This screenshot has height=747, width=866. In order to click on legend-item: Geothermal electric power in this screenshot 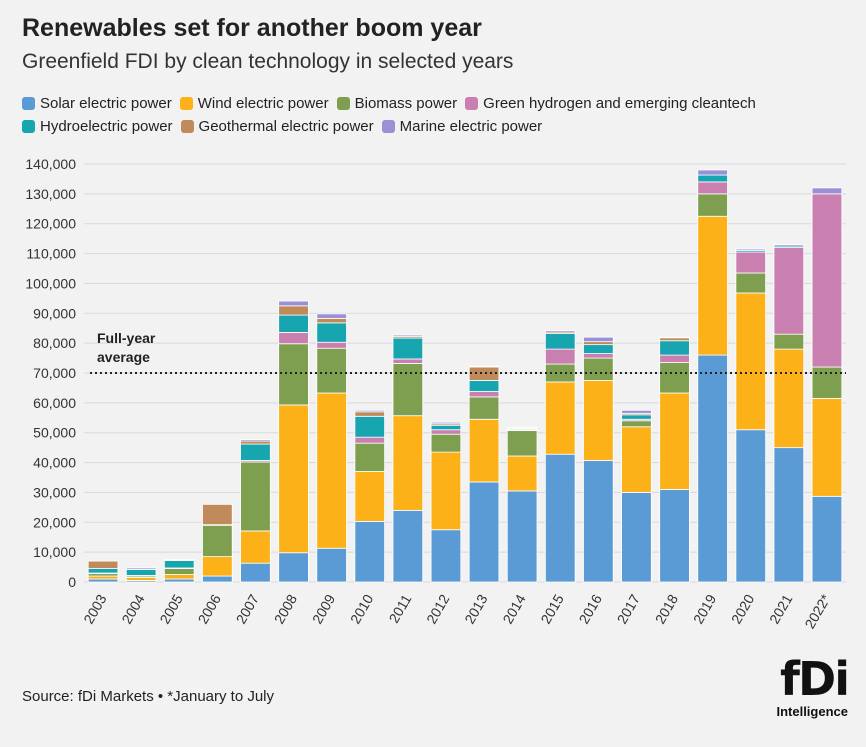, I will do `click(277, 126)`.